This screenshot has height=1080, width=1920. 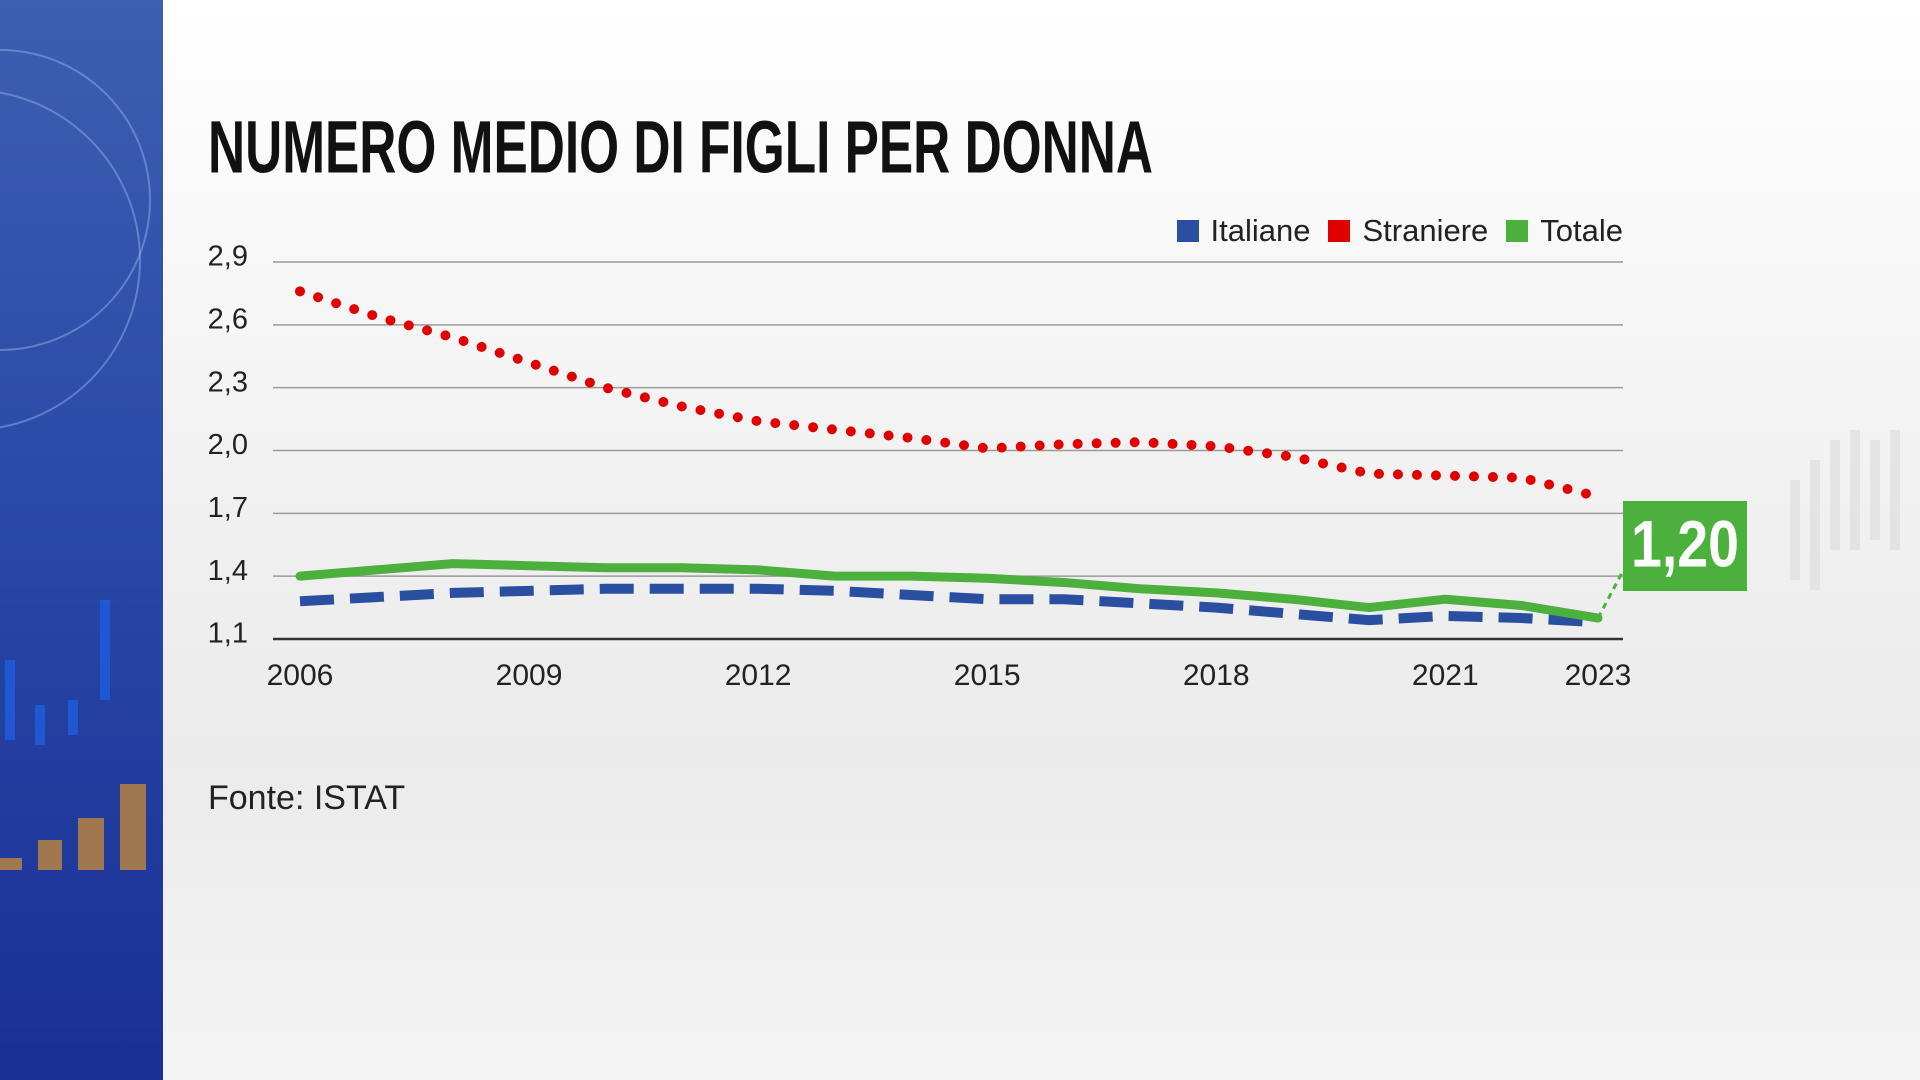 I want to click on y-tick-label: 2,6, so click(x=228, y=319).